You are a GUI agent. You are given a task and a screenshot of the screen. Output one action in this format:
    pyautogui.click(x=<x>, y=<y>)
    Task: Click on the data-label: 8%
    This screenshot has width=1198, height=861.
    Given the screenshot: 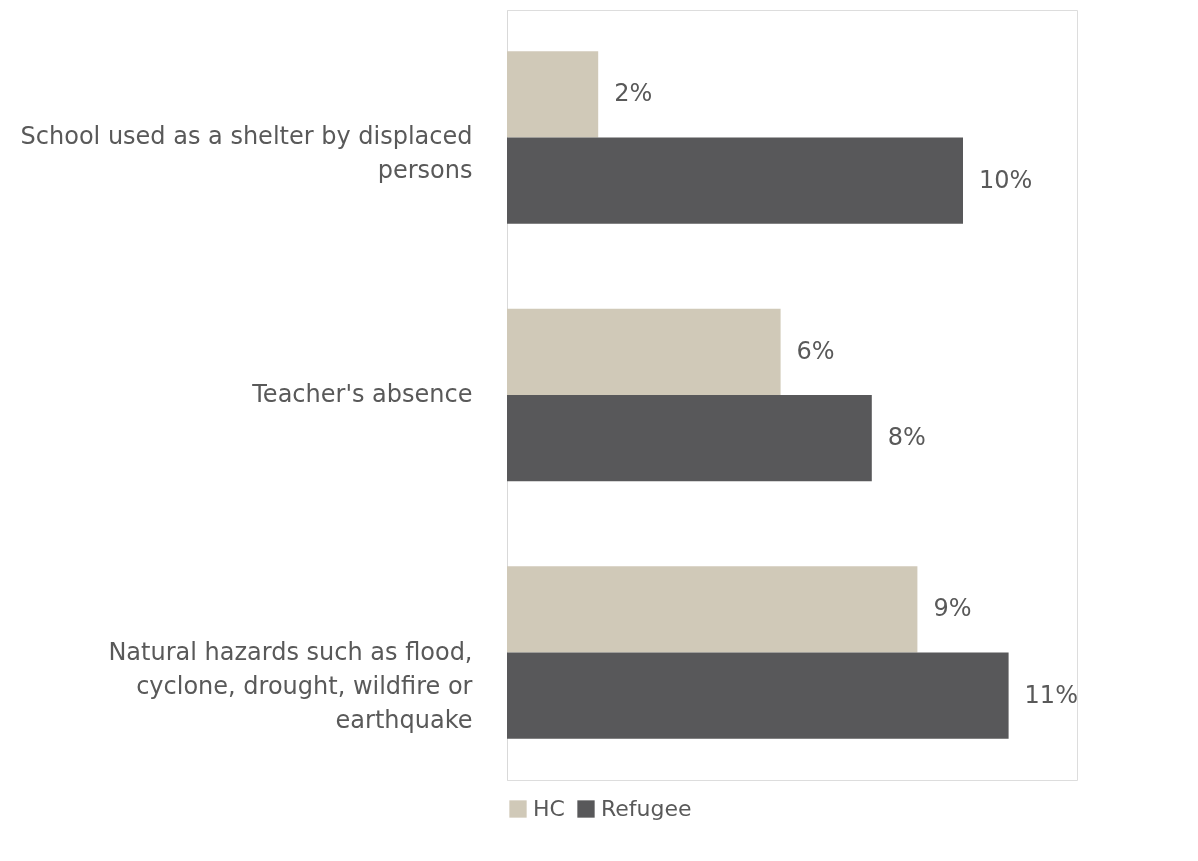 What is the action you would take?
    pyautogui.click(x=906, y=437)
    